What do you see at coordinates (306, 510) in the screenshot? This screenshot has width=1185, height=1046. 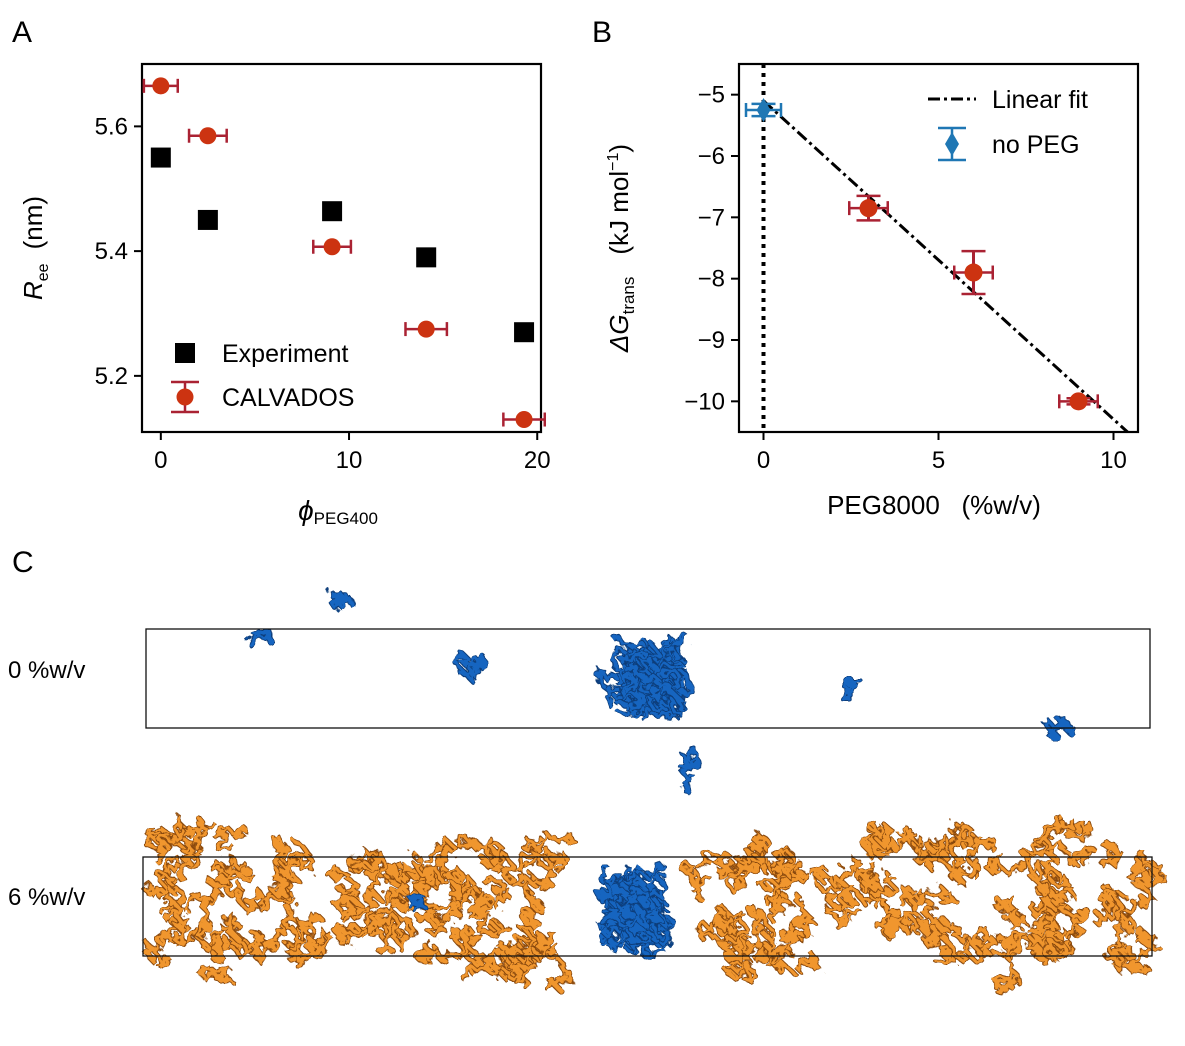 I see `chart-a-xlabel-symbol: ϕ` at bounding box center [306, 510].